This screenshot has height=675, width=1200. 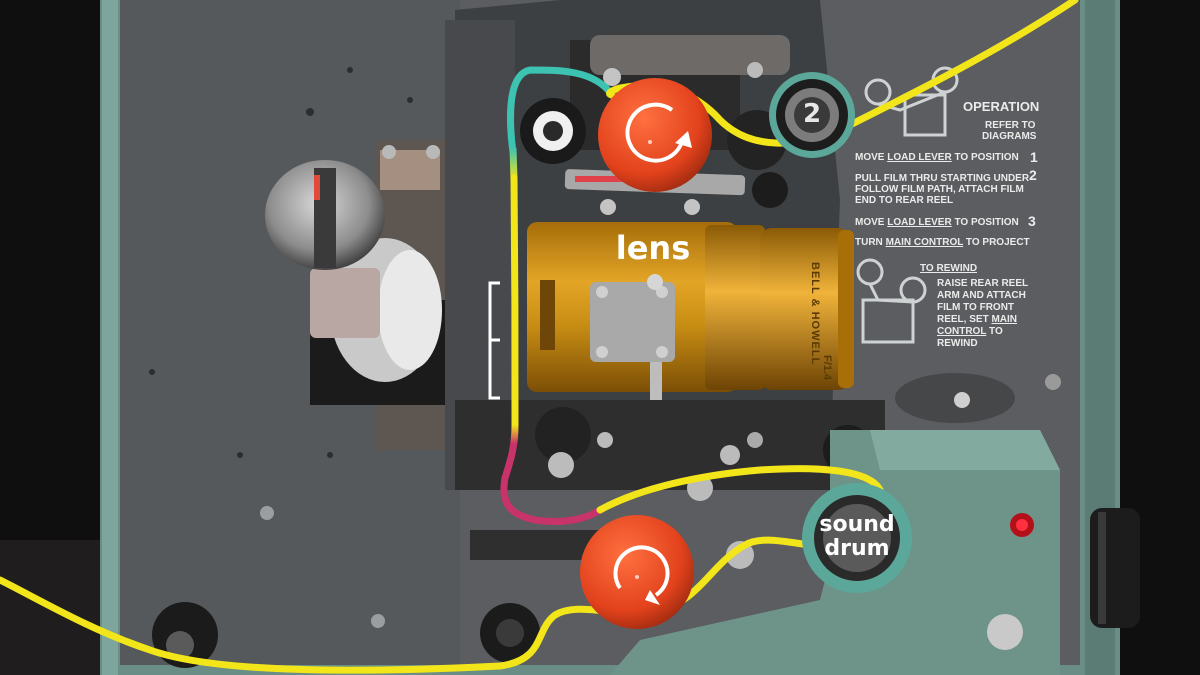 What do you see at coordinates (871, 222) in the screenshot?
I see `step3-prefix: MOVE` at bounding box center [871, 222].